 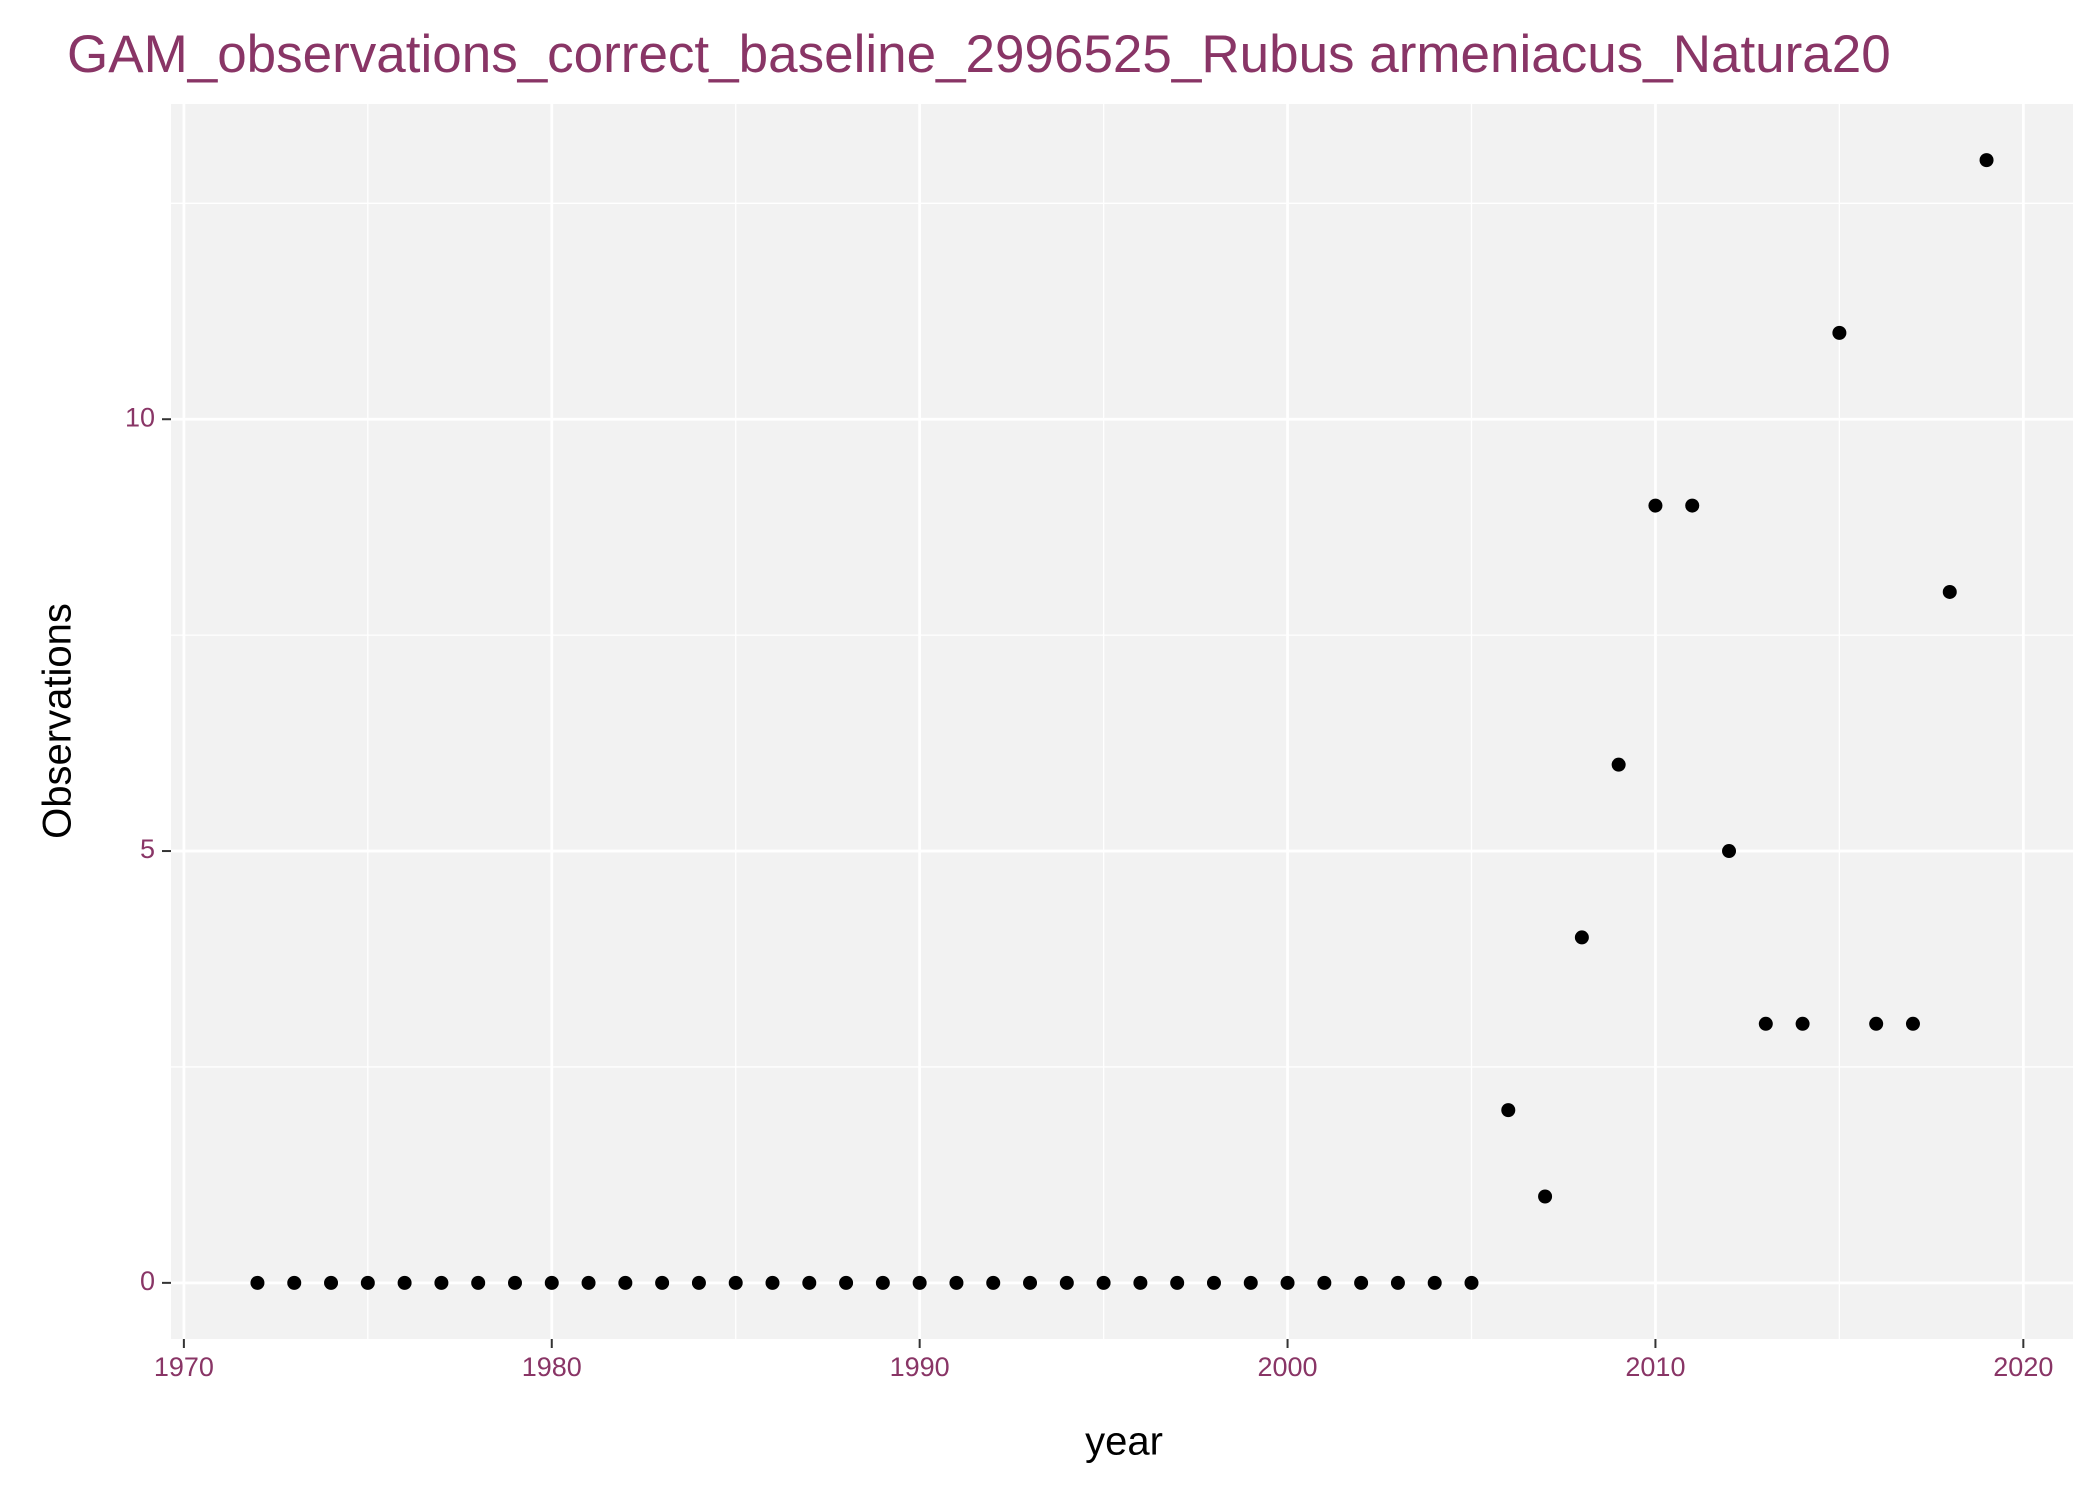 I want to click on x-tick-label: 2020, so click(x=2023, y=1367).